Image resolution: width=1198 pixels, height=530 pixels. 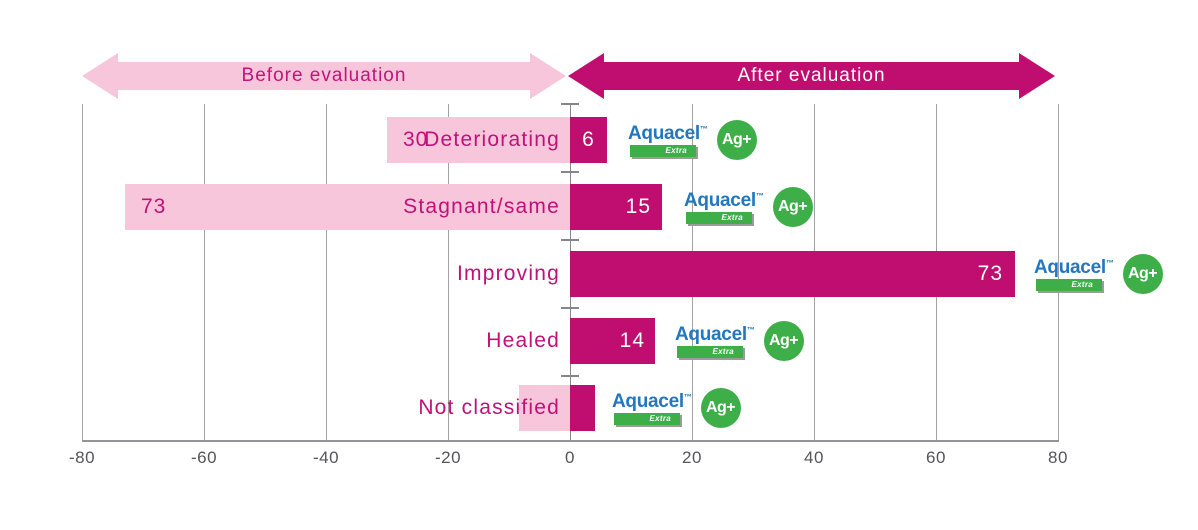 What do you see at coordinates (1058, 457) in the screenshot?
I see `x-tick-label: 80` at bounding box center [1058, 457].